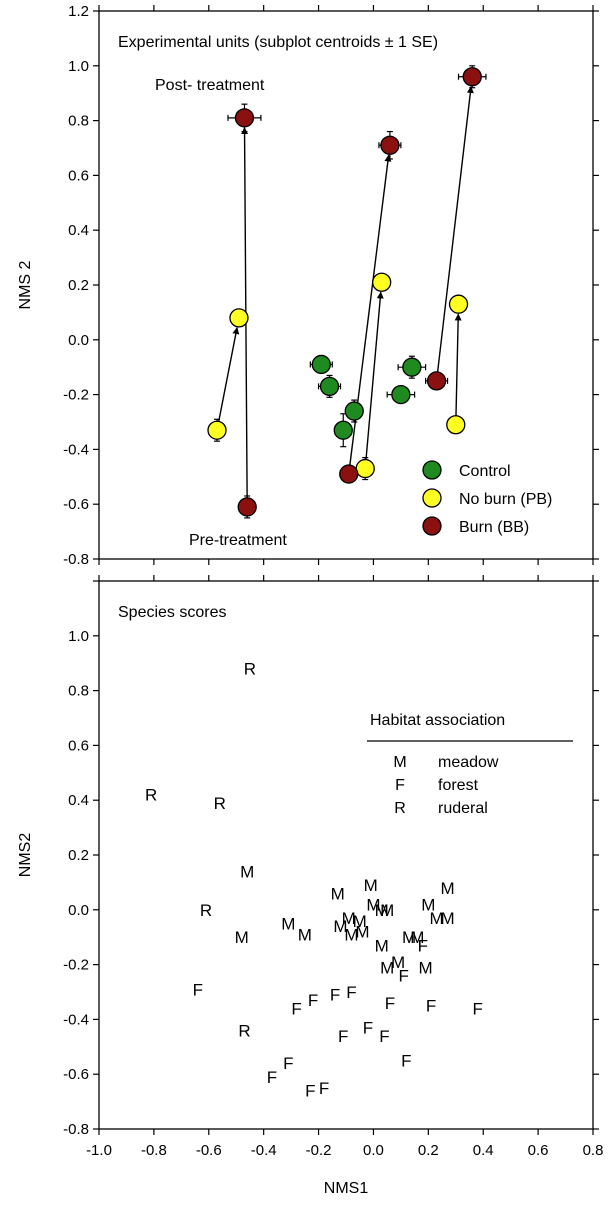 The height and width of the screenshot is (1218, 613). What do you see at coordinates (264, 1150) in the screenshot?
I see `x-tick-label: -0.4` at bounding box center [264, 1150].